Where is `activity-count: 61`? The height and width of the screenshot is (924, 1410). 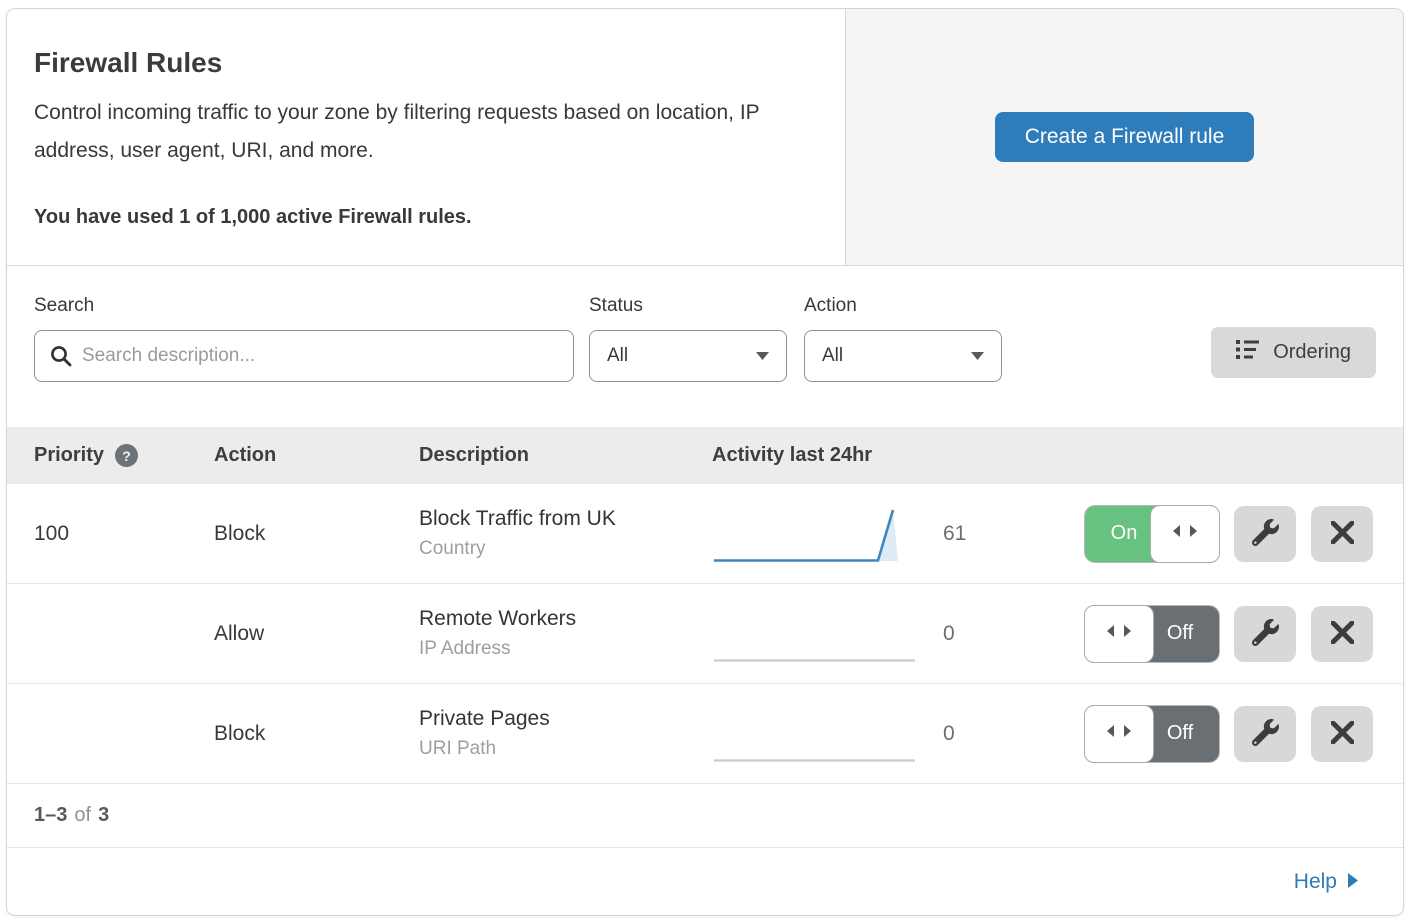 activity-count: 61 is located at coordinates (955, 533).